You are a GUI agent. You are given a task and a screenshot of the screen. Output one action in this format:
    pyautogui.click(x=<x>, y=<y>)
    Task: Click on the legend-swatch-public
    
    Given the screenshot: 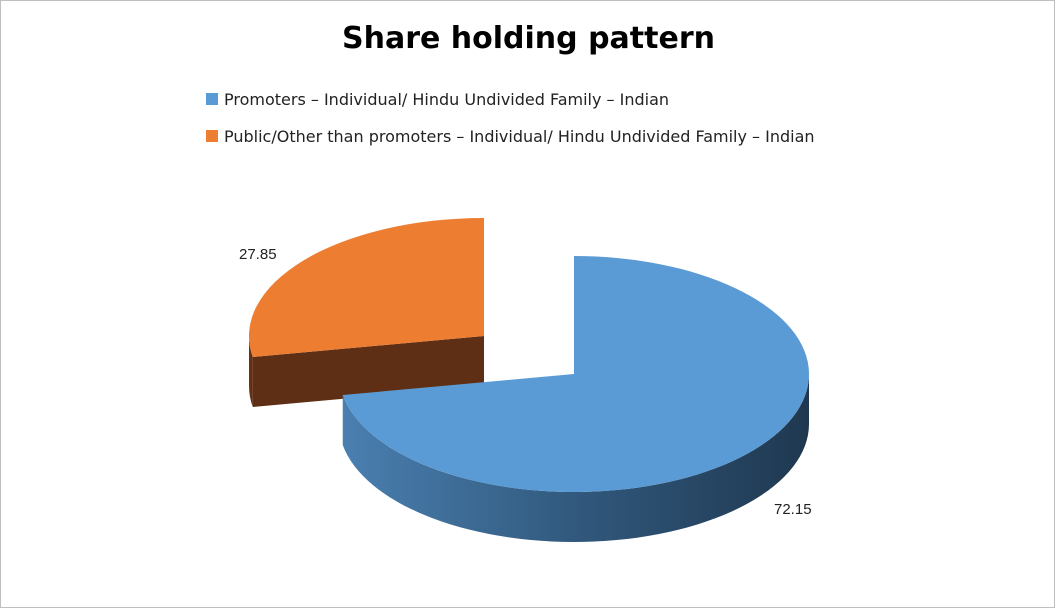 What is the action you would take?
    pyautogui.click(x=212, y=136)
    